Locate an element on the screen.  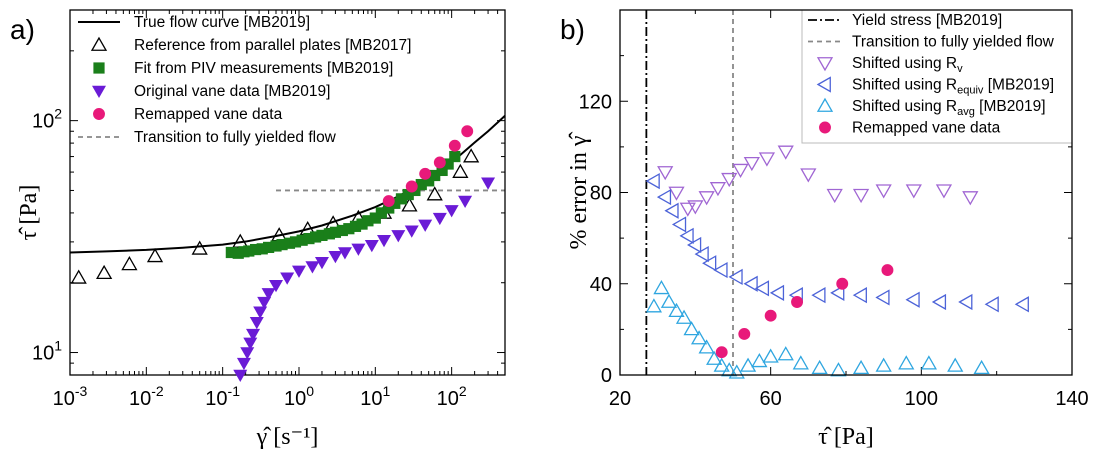
legend-label: Yield stress [MB2019] is located at coordinates (927, 20).